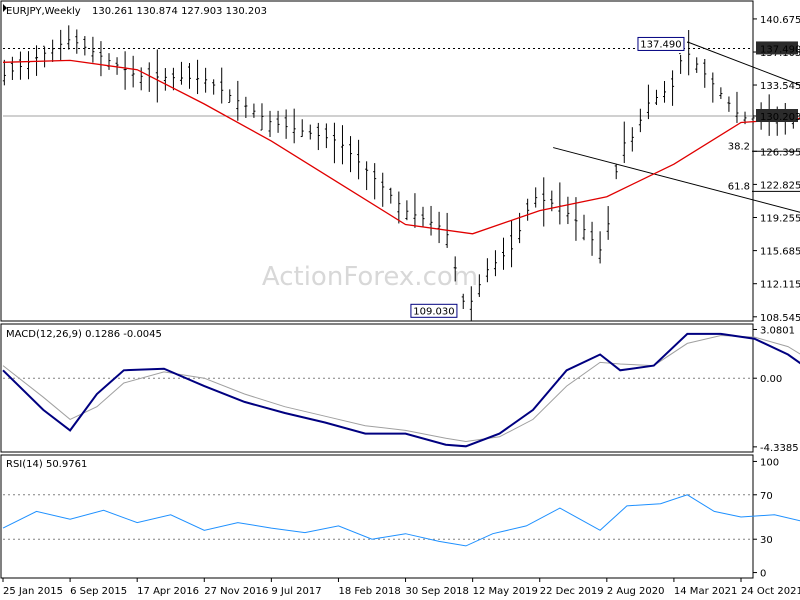 This screenshot has height=600, width=800. I want to click on price-y-tick-label: 126.395, so click(780, 152).